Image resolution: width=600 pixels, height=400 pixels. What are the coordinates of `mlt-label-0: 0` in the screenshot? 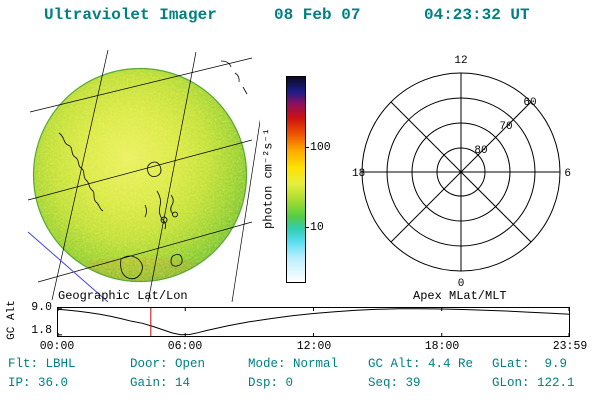 It's located at (461, 284).